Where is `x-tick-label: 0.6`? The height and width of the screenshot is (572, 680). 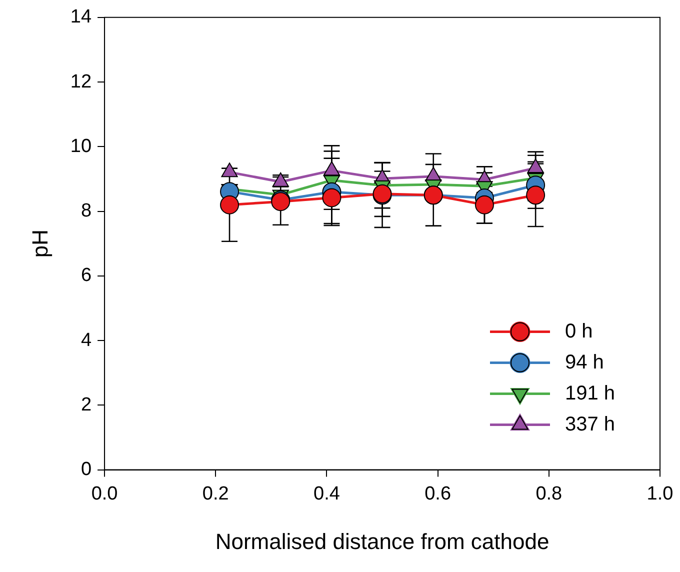
x-tick-label: 0.6 is located at coordinates (438, 493).